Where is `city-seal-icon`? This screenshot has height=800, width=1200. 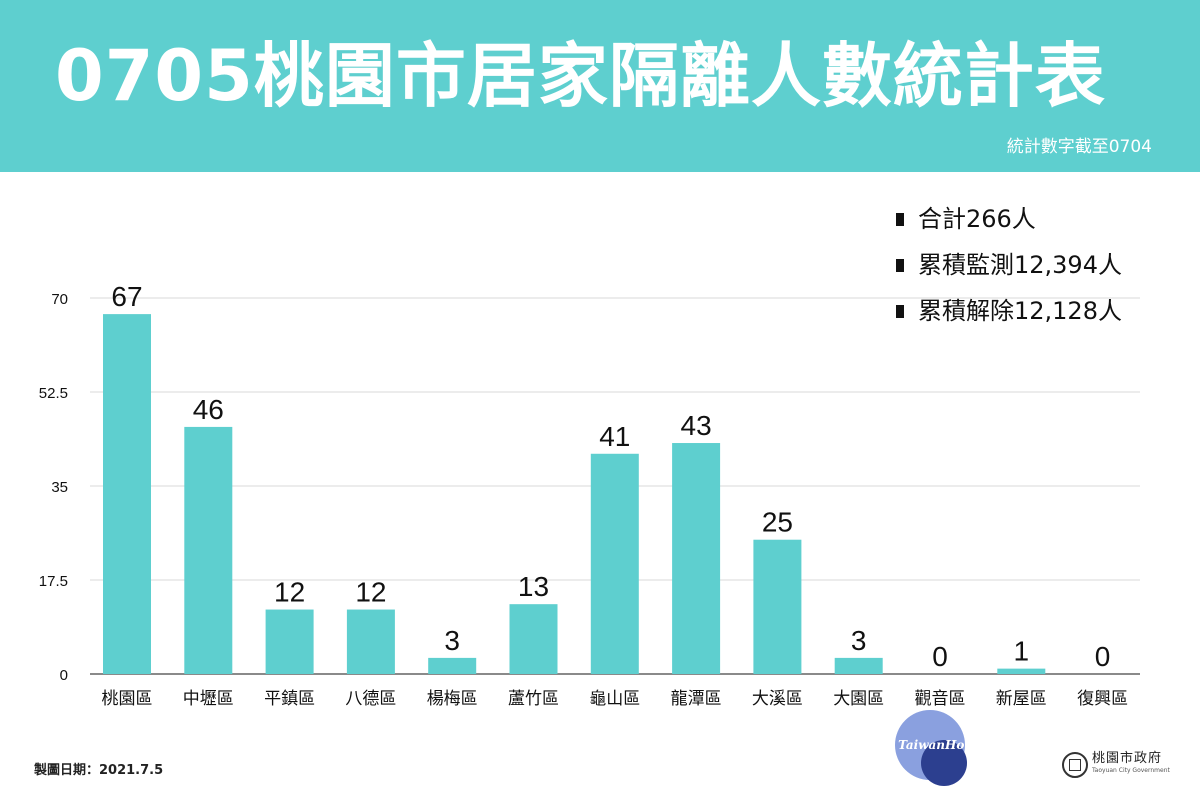
city-seal-icon is located at coordinates (1075, 765).